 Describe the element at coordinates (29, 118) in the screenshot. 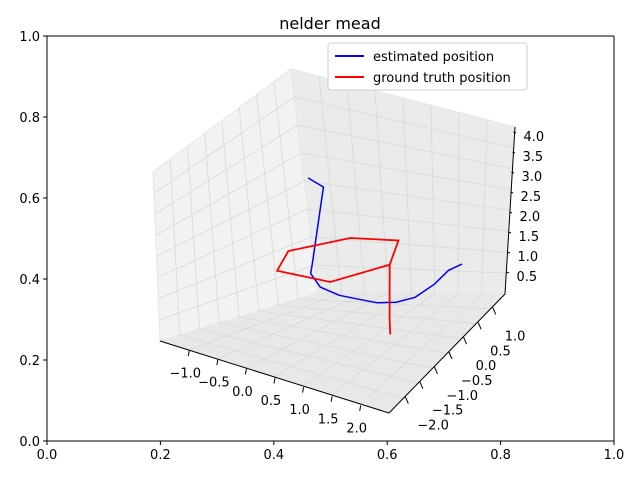

I see `outer-ytick-label: 0.8` at that location.